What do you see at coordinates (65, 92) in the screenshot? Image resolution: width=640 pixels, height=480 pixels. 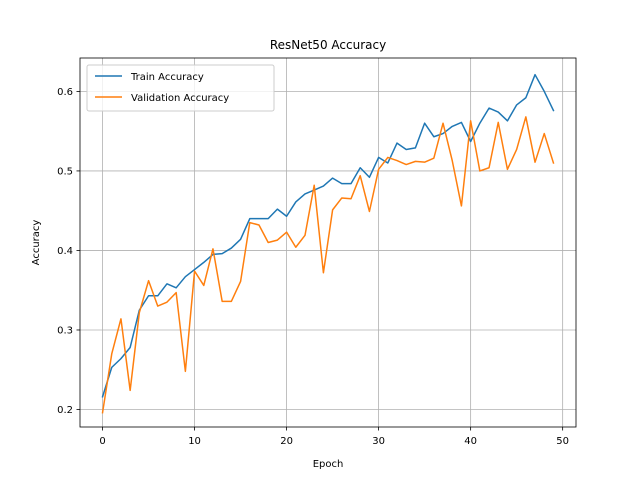 I see `y-tick-label: 0.6` at bounding box center [65, 92].